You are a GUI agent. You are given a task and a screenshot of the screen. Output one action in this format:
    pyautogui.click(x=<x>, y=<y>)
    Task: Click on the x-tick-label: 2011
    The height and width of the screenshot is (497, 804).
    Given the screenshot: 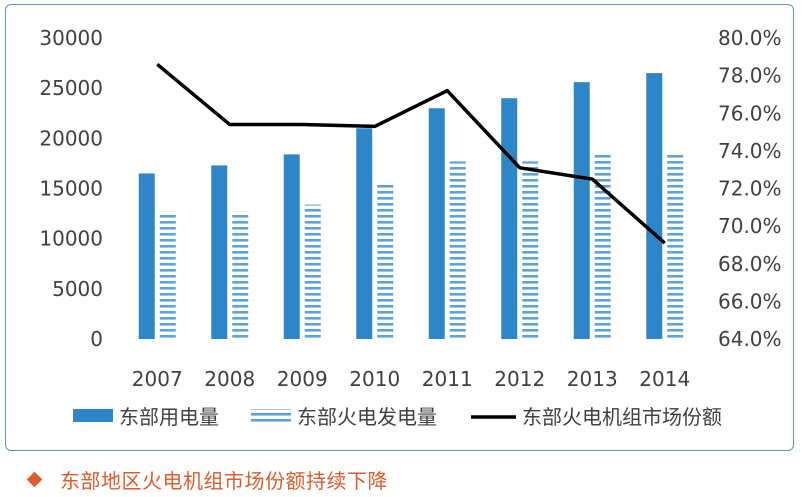 What is the action you would take?
    pyautogui.click(x=447, y=379)
    